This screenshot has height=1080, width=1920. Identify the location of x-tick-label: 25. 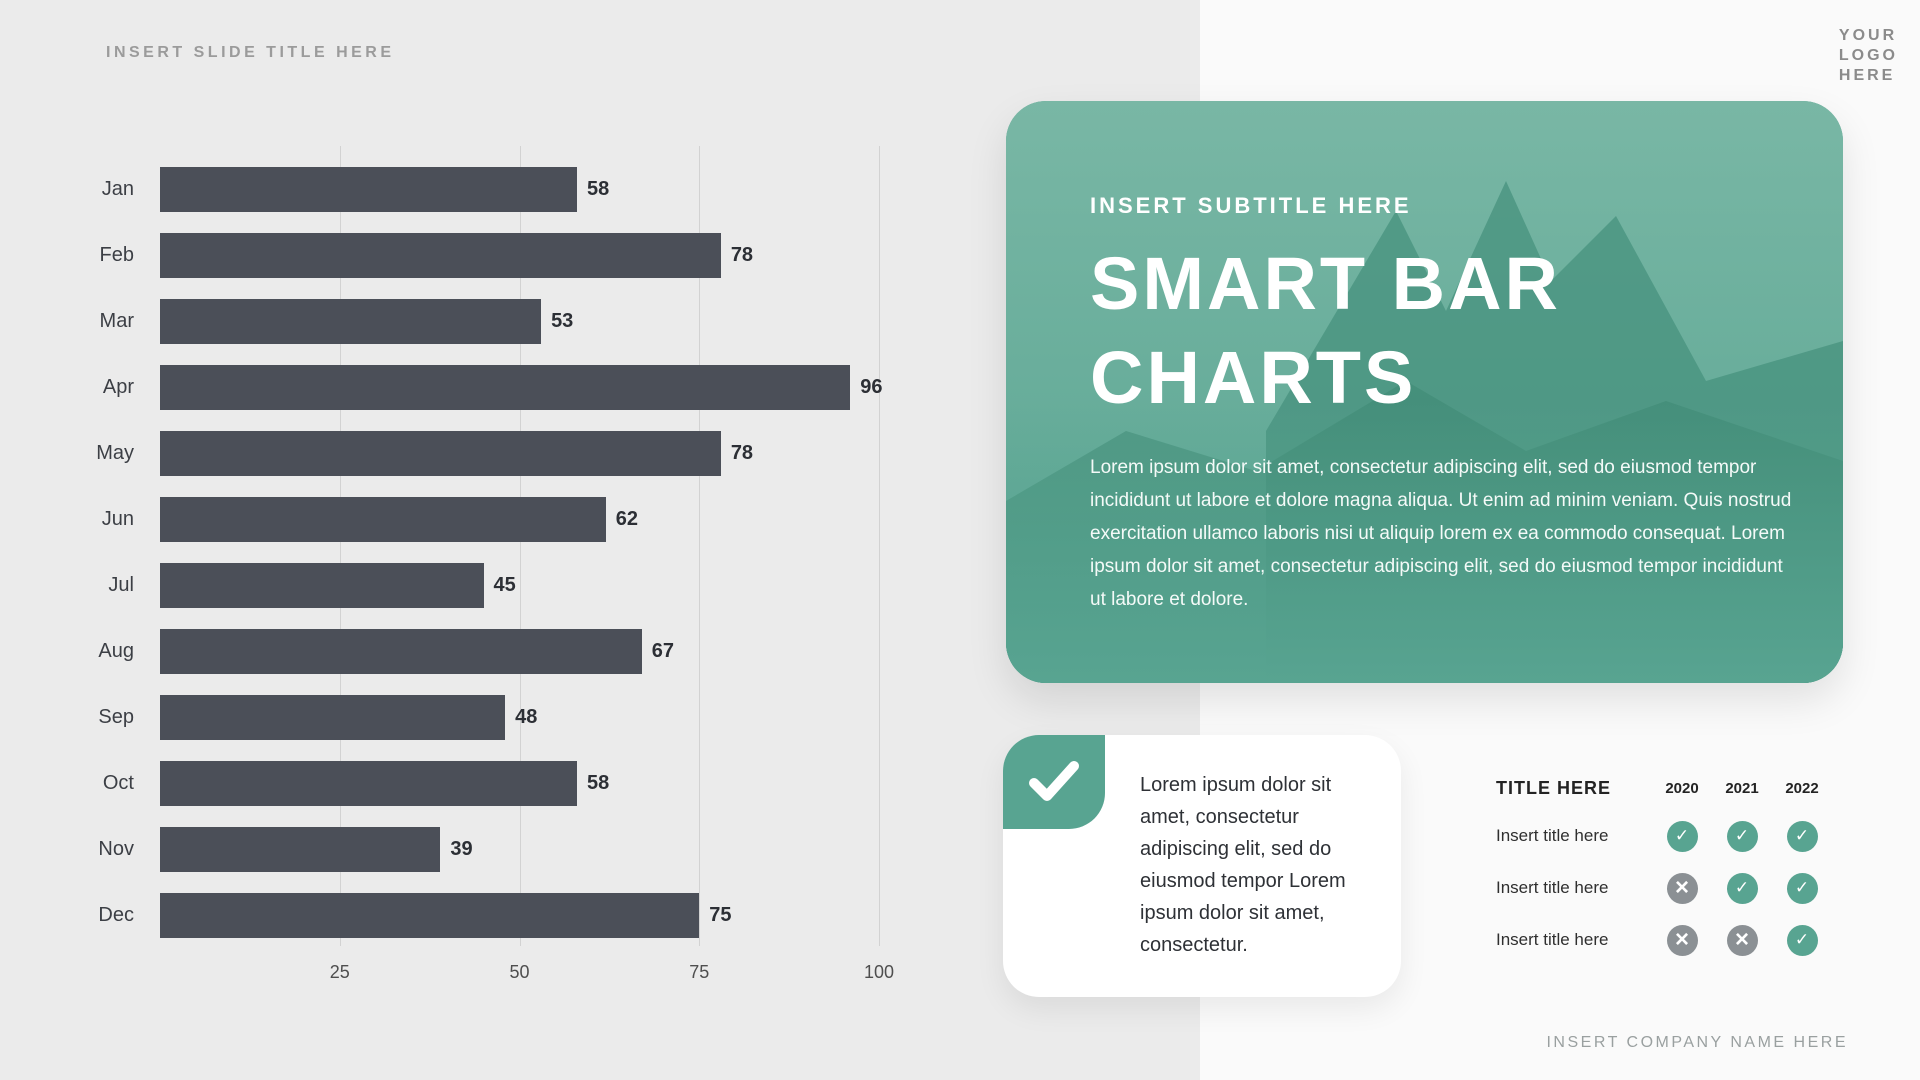
(339, 972).